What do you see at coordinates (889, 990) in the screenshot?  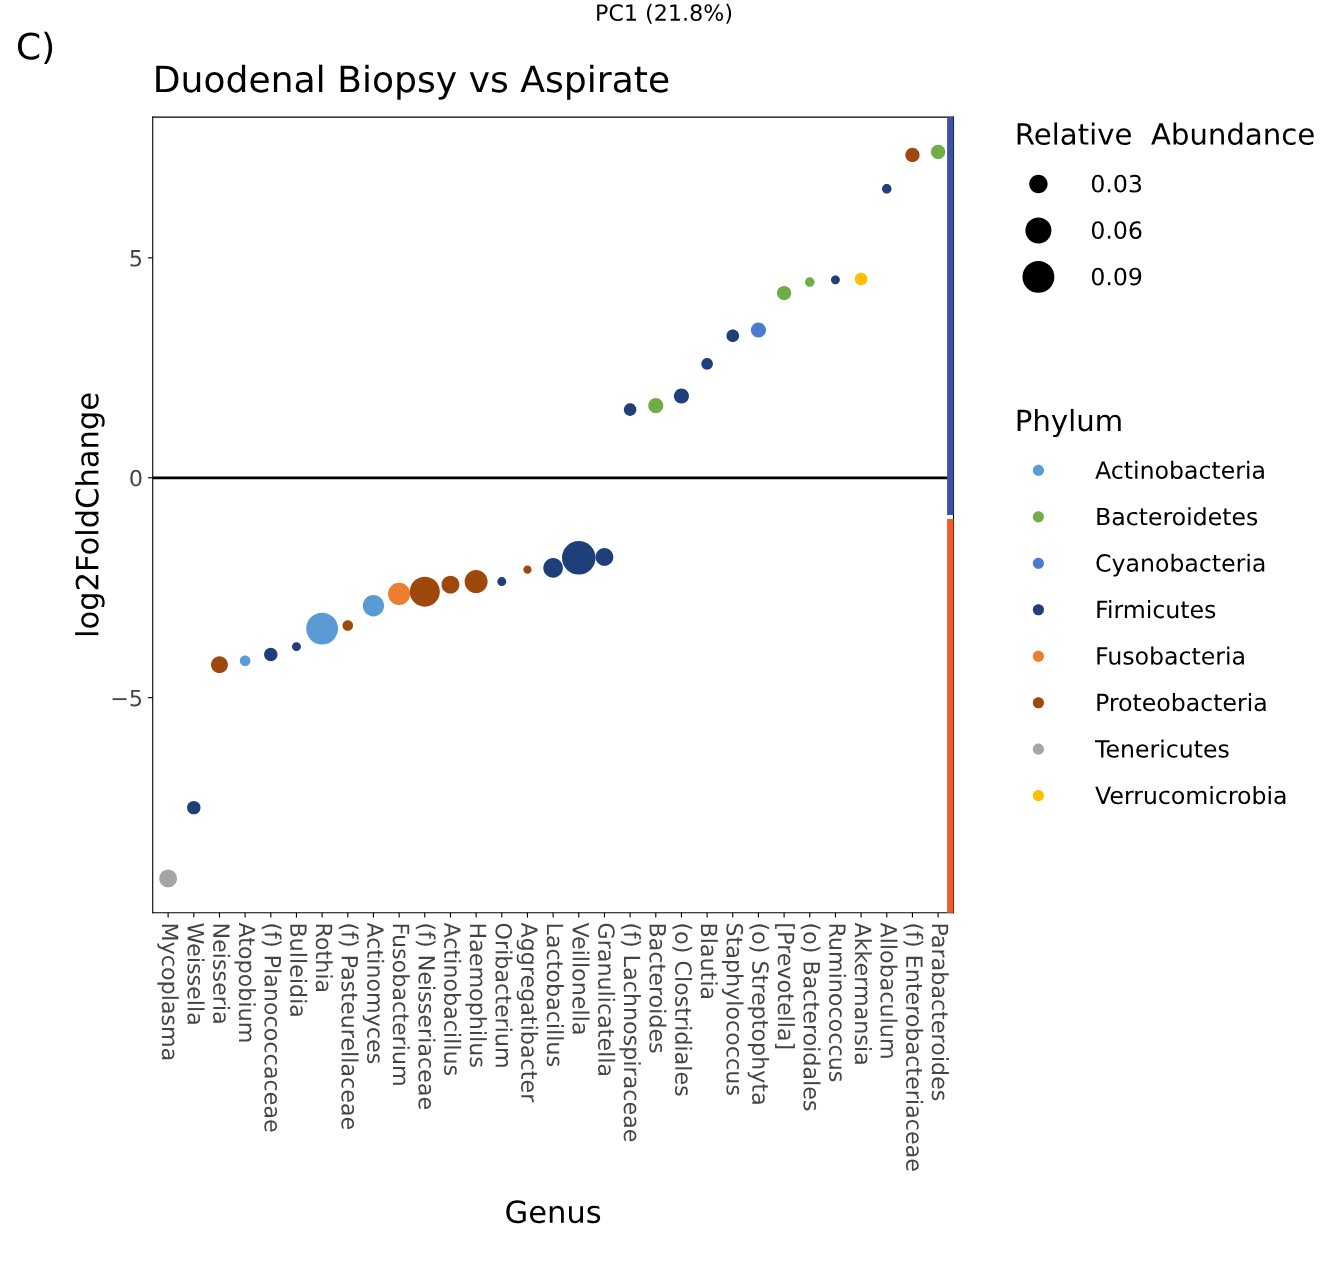 I see `x-tick-label: Allobaculum` at bounding box center [889, 990].